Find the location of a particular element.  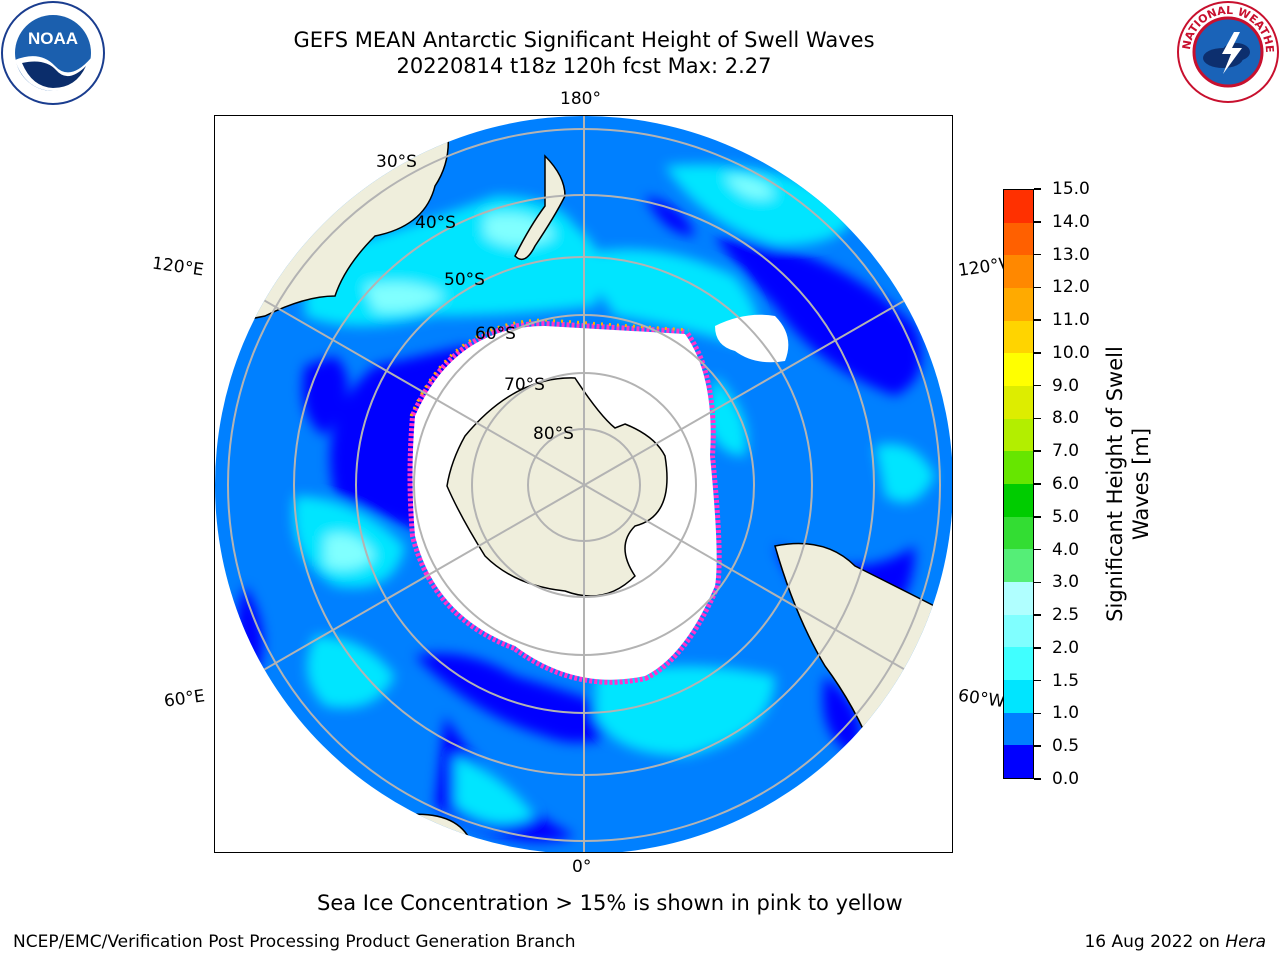

lat-label-80s: 80°S is located at coordinates (553, 434).